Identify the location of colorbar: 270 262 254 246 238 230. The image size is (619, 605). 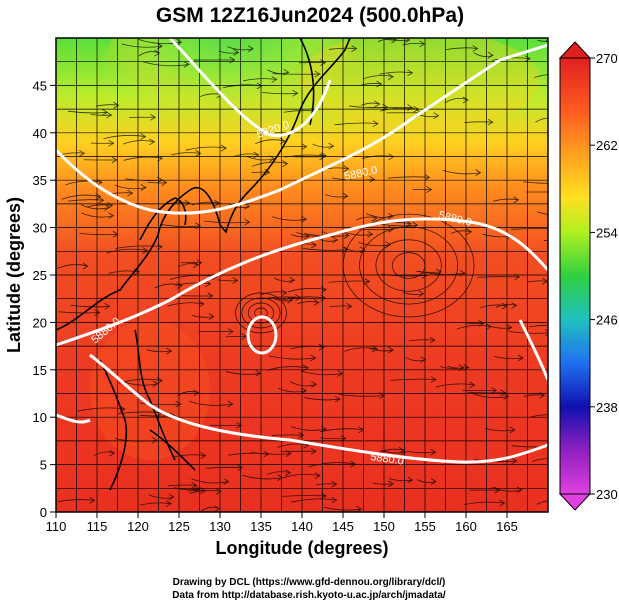
(588, 276).